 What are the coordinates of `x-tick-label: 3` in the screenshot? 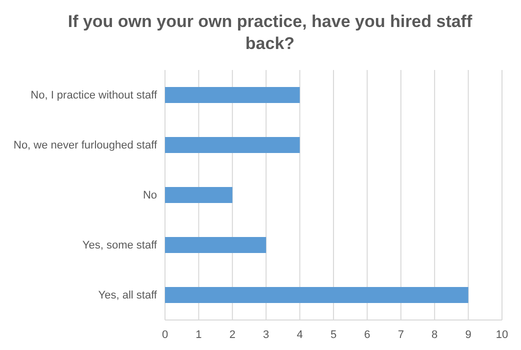 It's located at (266, 334).